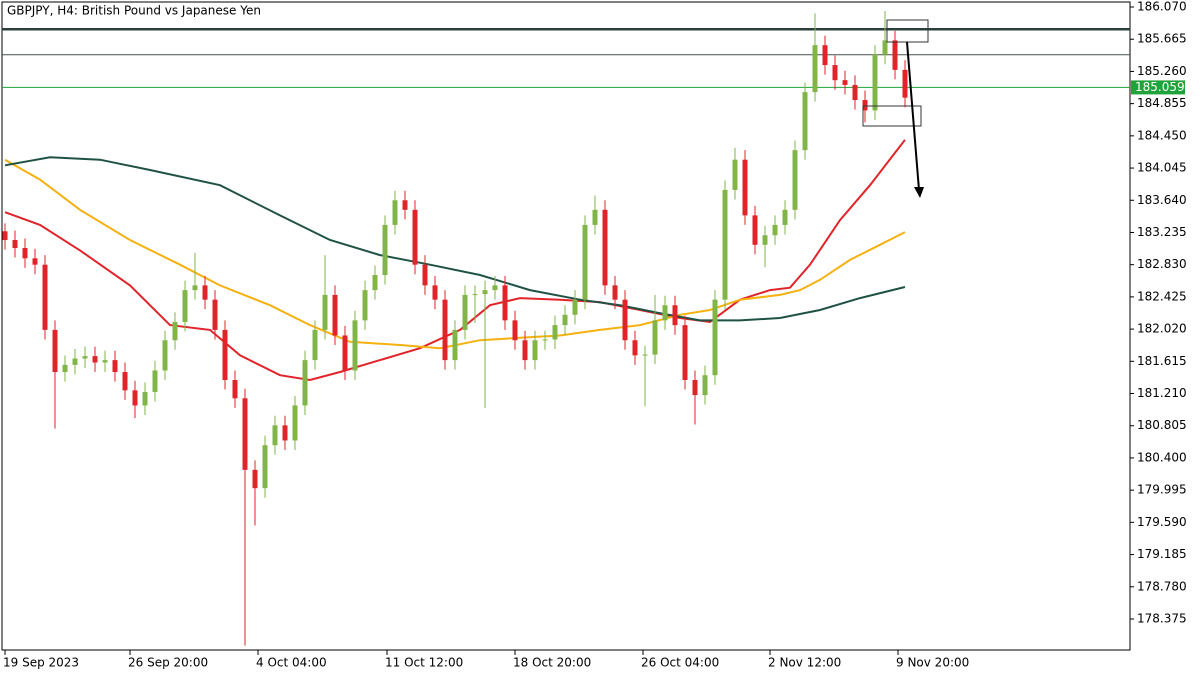  What do you see at coordinates (680, 663) in the screenshot?
I see `x-tick-label: 26 Oct 04:00` at bounding box center [680, 663].